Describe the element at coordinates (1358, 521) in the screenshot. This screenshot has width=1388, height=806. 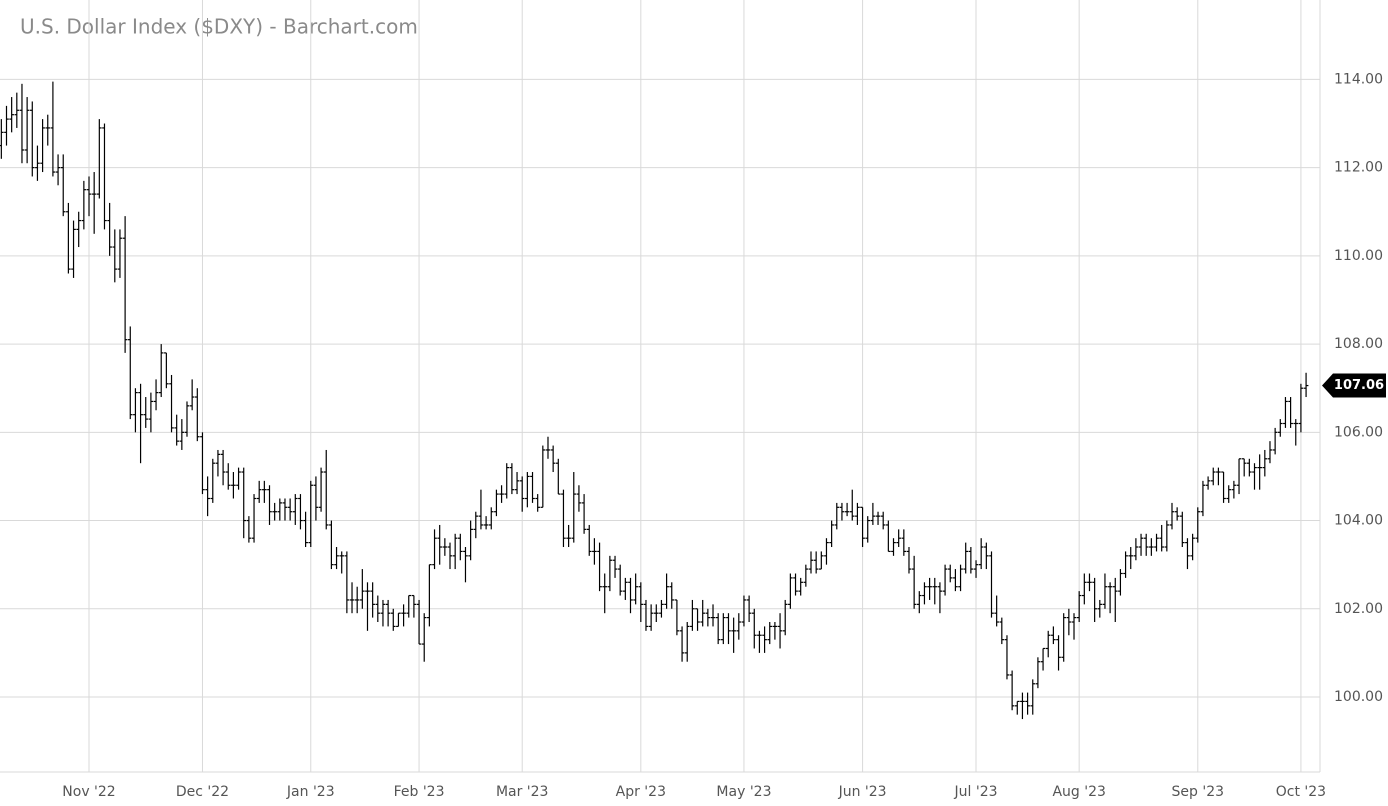
I see `y-tick-label: 104.00` at that location.